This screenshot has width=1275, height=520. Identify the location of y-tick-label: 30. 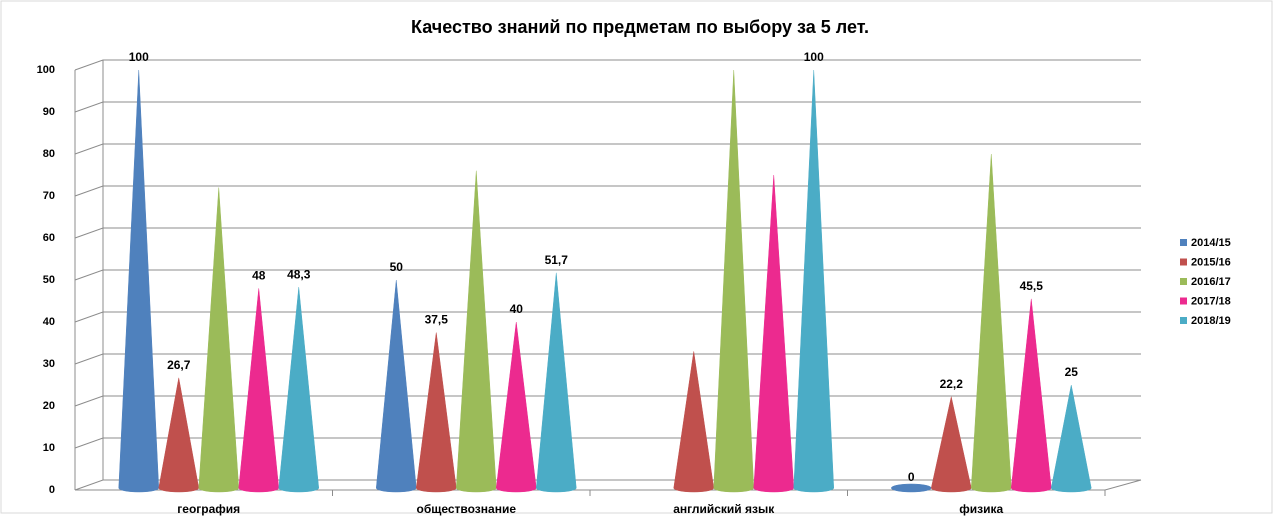
(49, 364).